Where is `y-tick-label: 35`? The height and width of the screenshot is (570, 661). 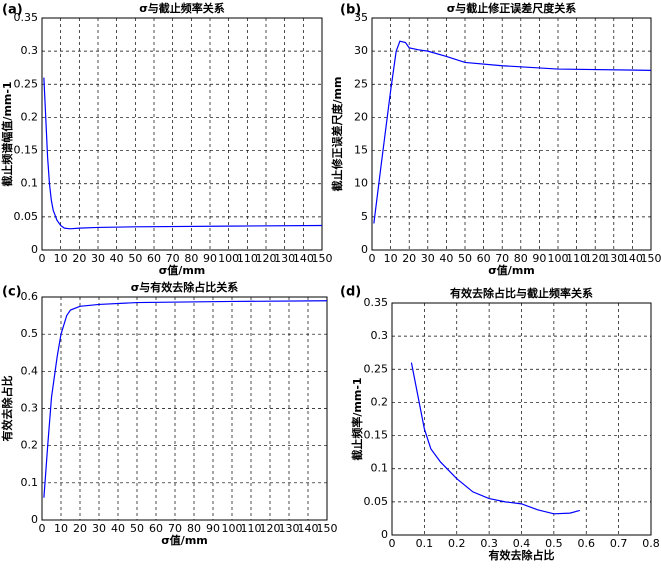 y-tick-label: 35 is located at coordinates (361, 17).